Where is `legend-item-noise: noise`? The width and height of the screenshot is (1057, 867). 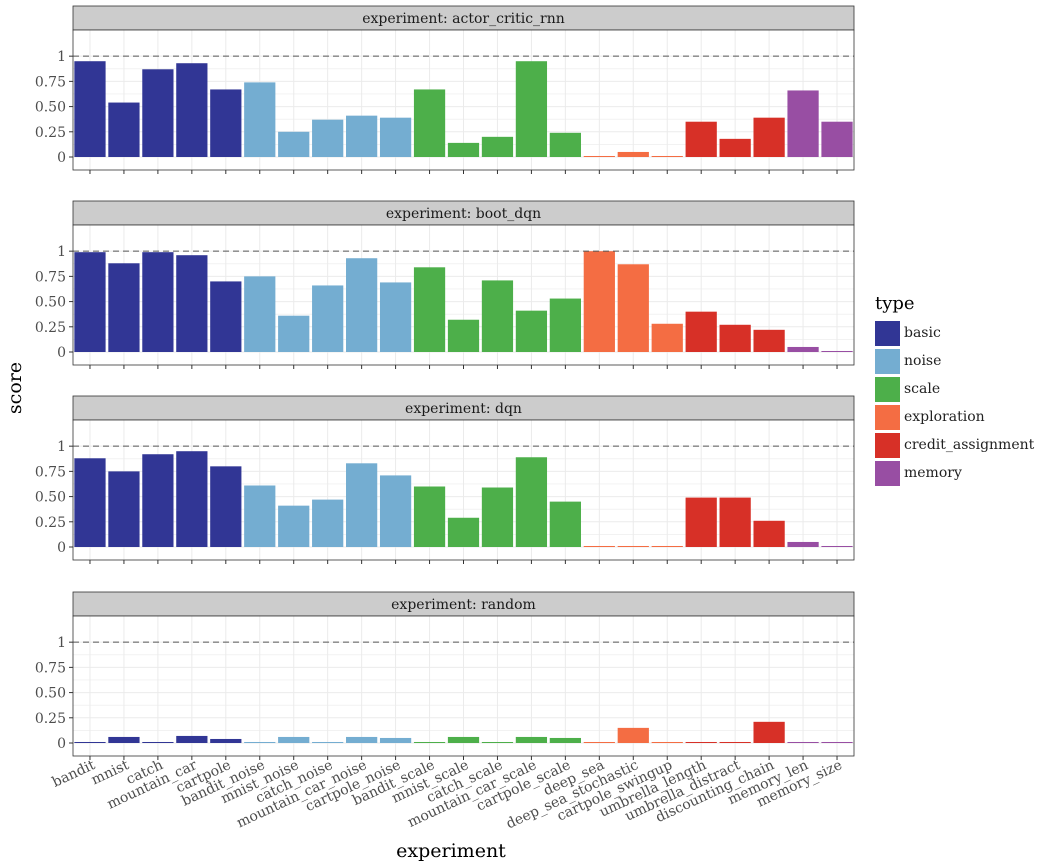
legend-item-noise: noise is located at coordinates (965, 361).